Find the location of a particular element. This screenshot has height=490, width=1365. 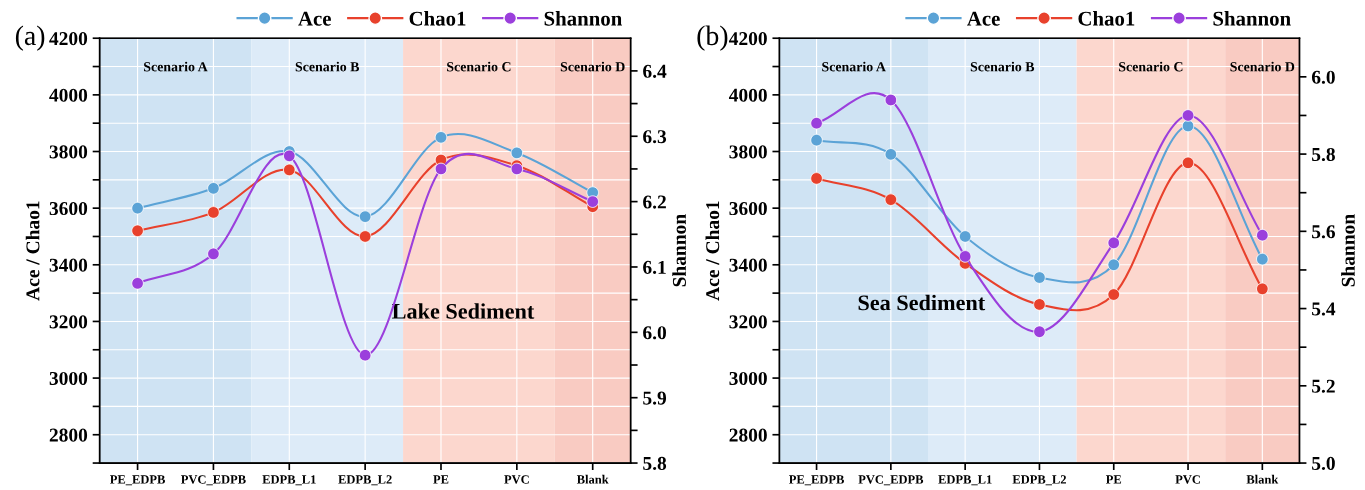

y2-tick-label: 6.1 is located at coordinates (654, 267).